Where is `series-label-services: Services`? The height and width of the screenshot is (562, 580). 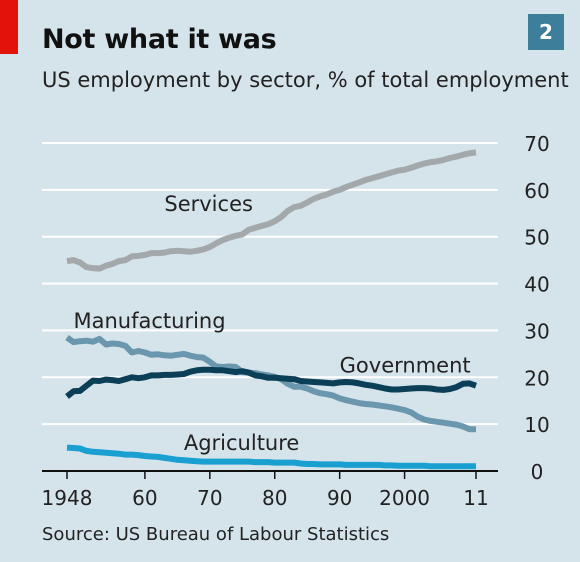
series-label-services: Services is located at coordinates (208, 204).